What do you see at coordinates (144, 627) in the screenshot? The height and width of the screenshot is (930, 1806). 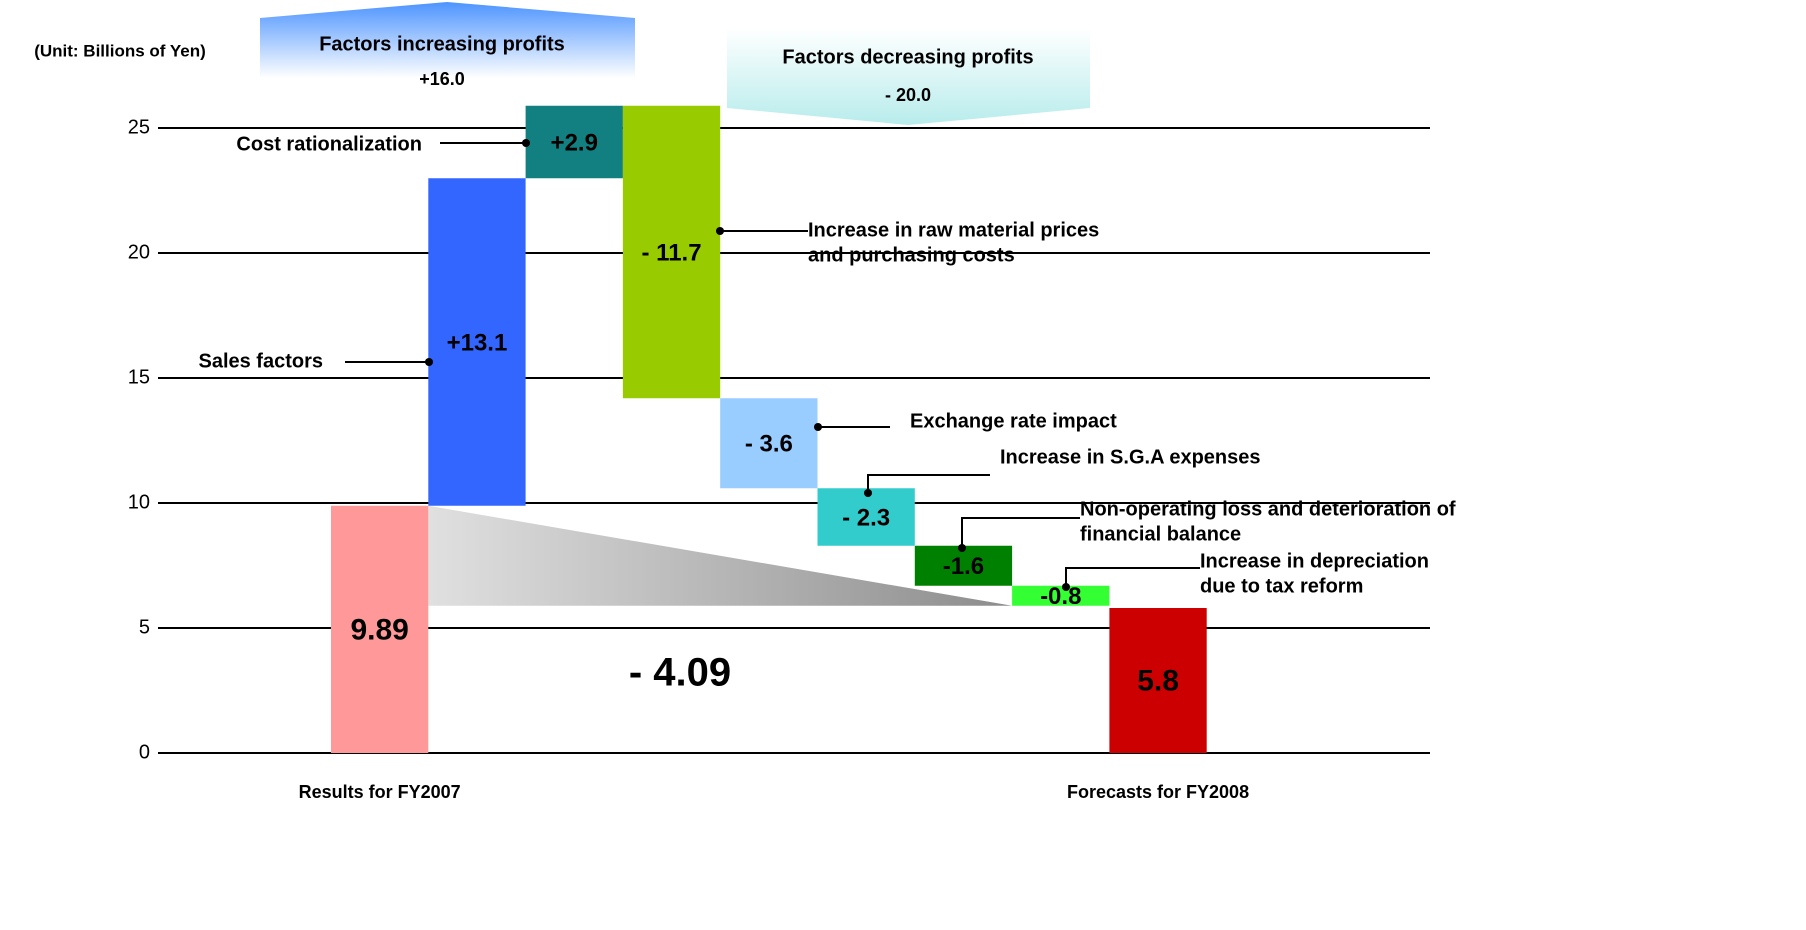 I see `y-tick-label: 5` at bounding box center [144, 627].